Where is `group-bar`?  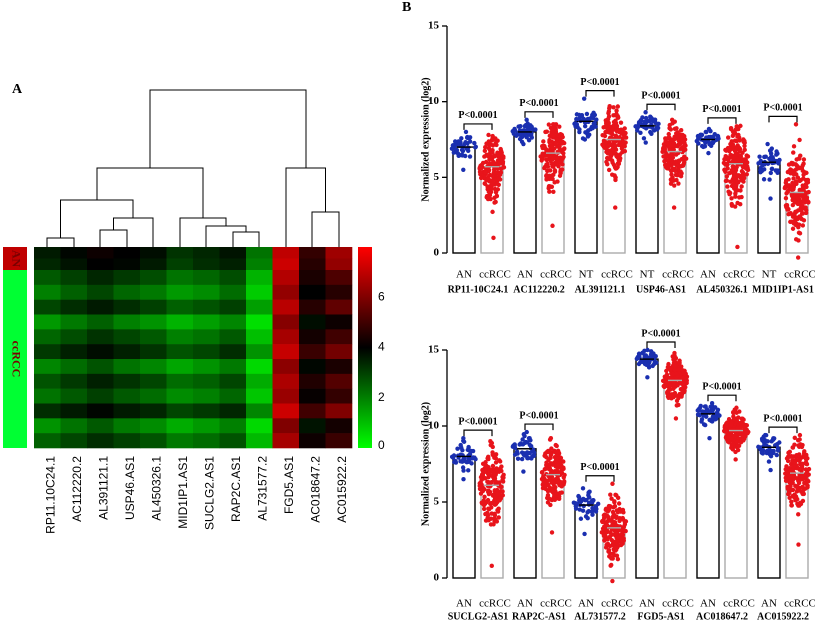 group-bar is located at coordinates (15, 258).